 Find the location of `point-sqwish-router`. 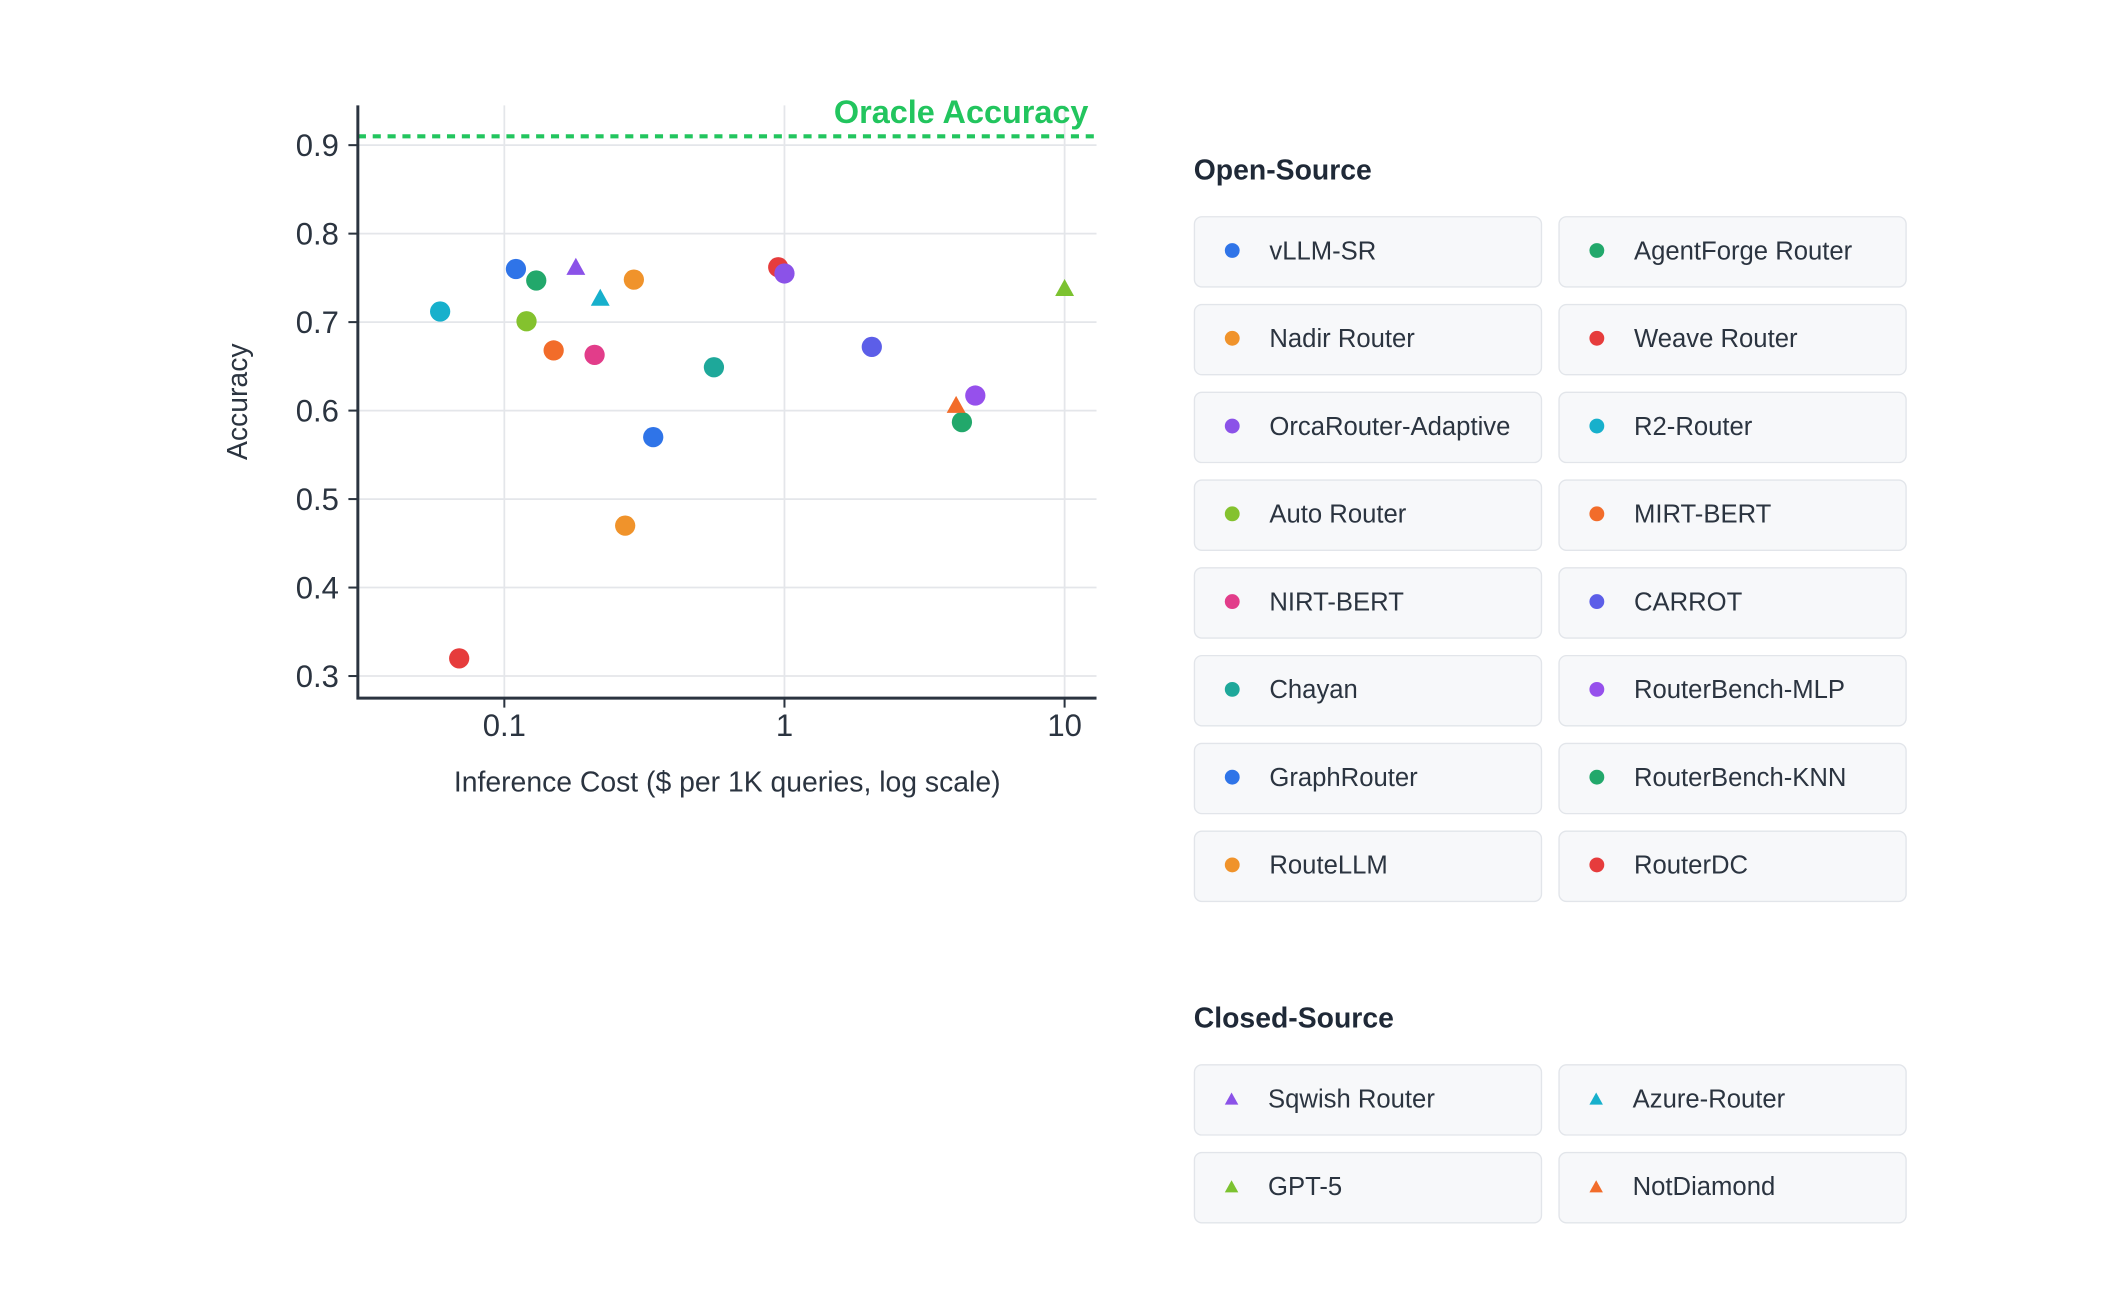

point-sqwish-router is located at coordinates (576, 266).